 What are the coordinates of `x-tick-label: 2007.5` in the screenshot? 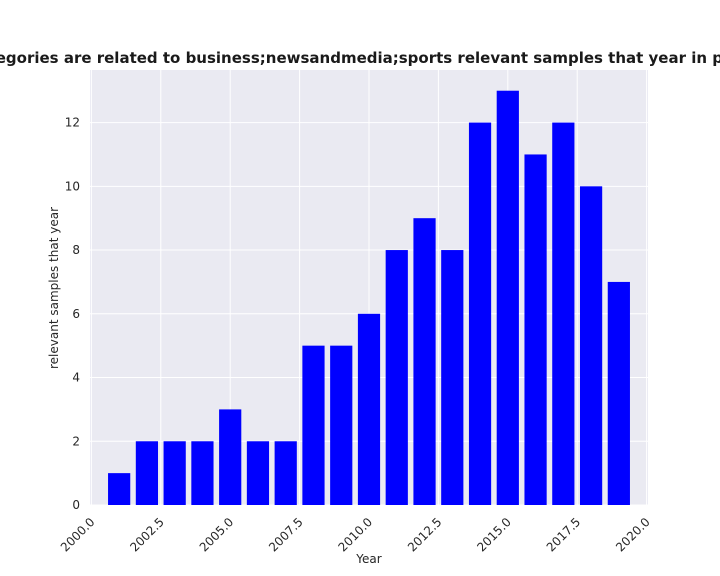 It's located at (286, 535).